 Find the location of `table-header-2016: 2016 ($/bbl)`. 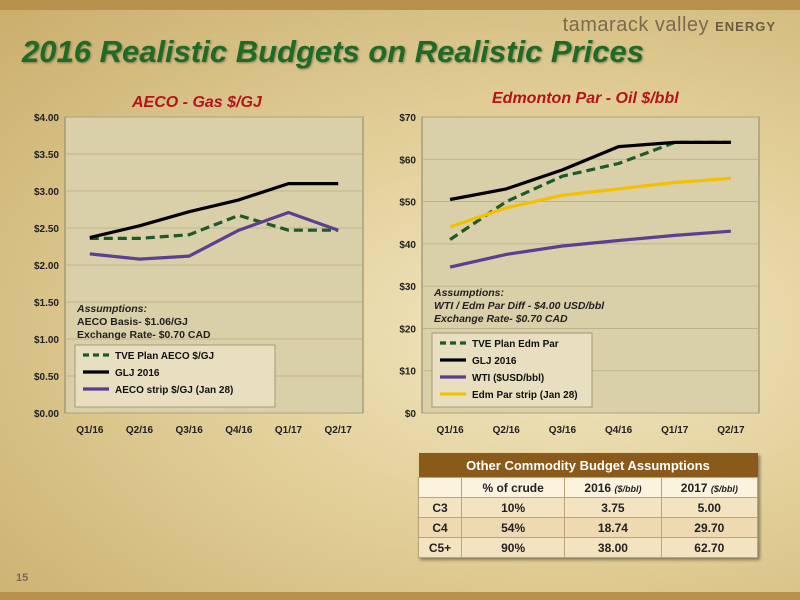

table-header-2016: 2016 ($/bbl) is located at coordinates (613, 487).